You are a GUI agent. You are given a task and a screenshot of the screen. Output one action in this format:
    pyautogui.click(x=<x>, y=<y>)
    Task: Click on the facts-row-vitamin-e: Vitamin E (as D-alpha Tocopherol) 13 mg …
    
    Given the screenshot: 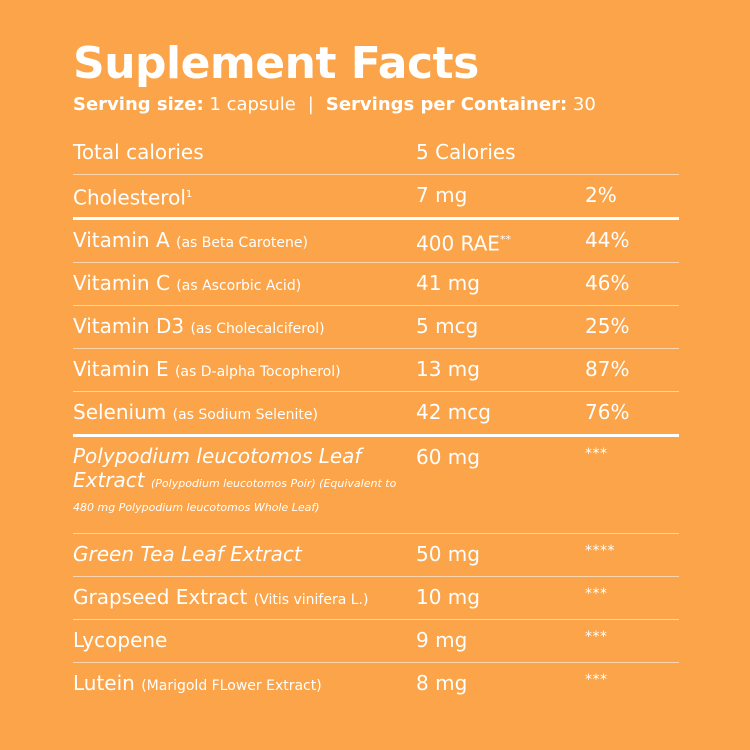 What is the action you would take?
    pyautogui.click(x=376, y=370)
    